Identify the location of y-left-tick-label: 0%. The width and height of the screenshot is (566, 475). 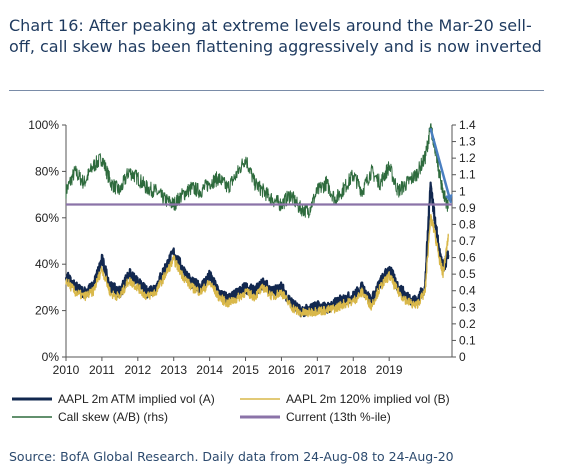
(51, 357).